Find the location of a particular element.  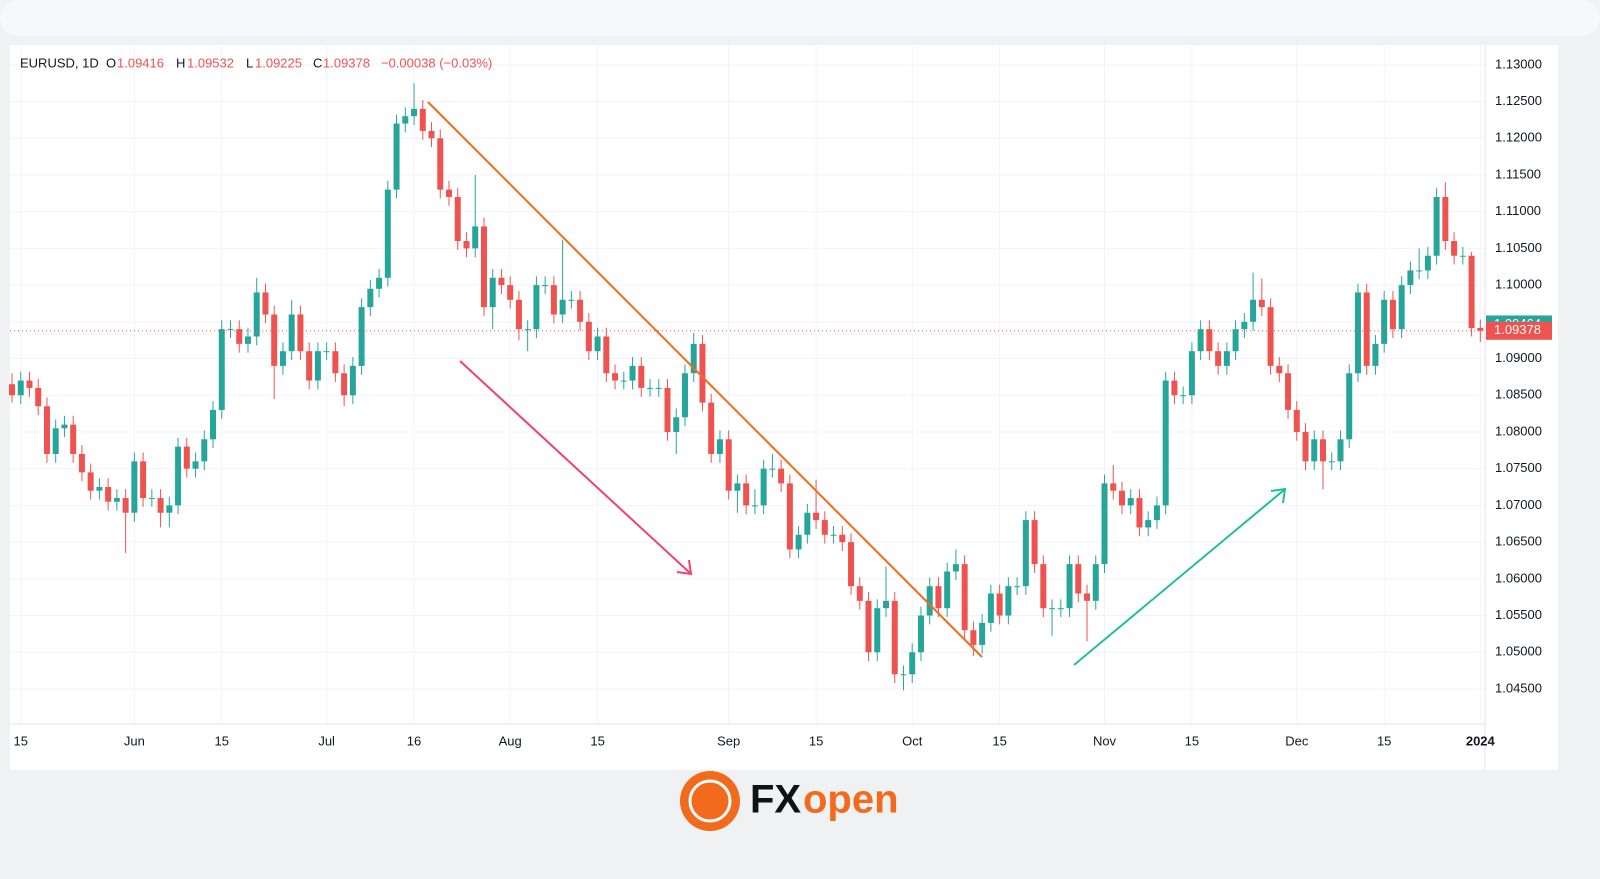

x-tick-label: Jul is located at coordinates (326, 740).